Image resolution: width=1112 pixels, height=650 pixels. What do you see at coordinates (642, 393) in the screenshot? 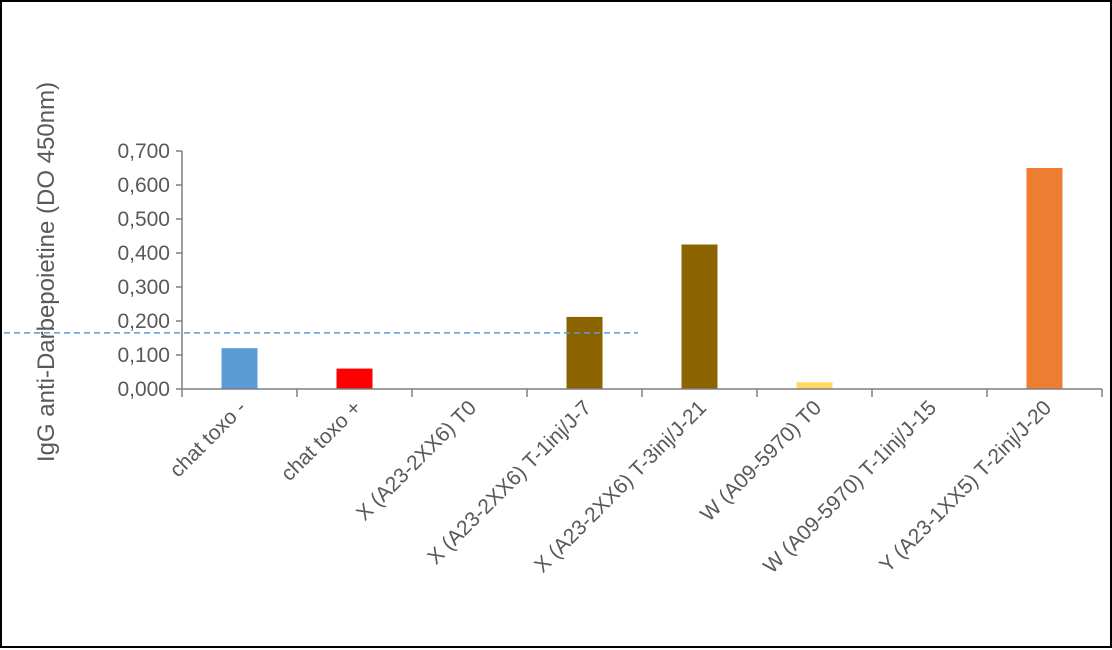
I see `x-axis-ticks` at bounding box center [642, 393].